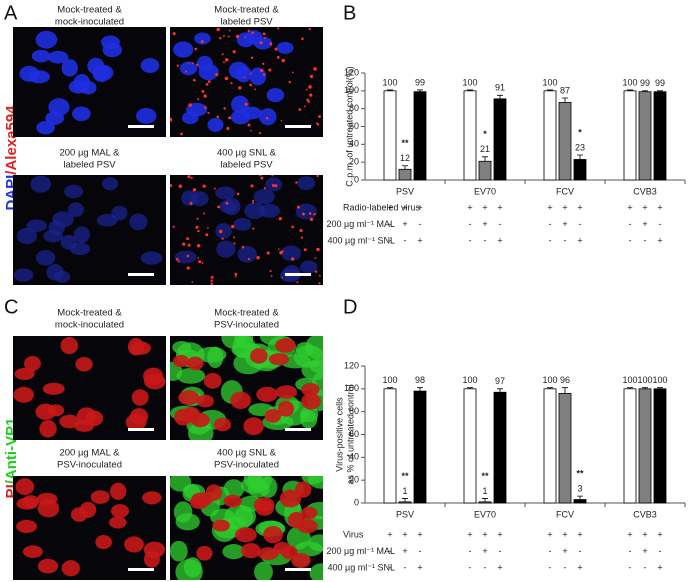  What do you see at coordinates (354, 126) in the screenshot?
I see `y-tick-label: 60` at bounding box center [354, 126].